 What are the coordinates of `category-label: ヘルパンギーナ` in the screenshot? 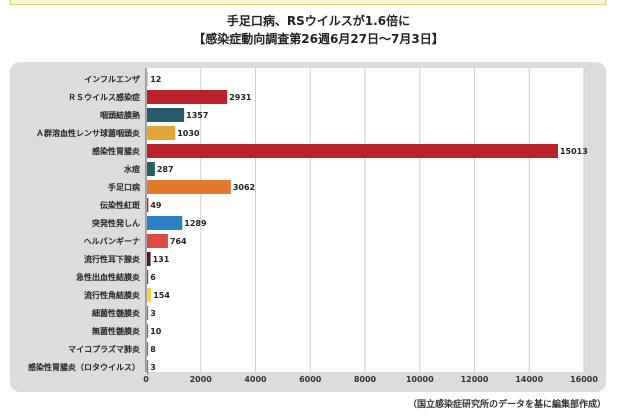 It's located at (112, 241).